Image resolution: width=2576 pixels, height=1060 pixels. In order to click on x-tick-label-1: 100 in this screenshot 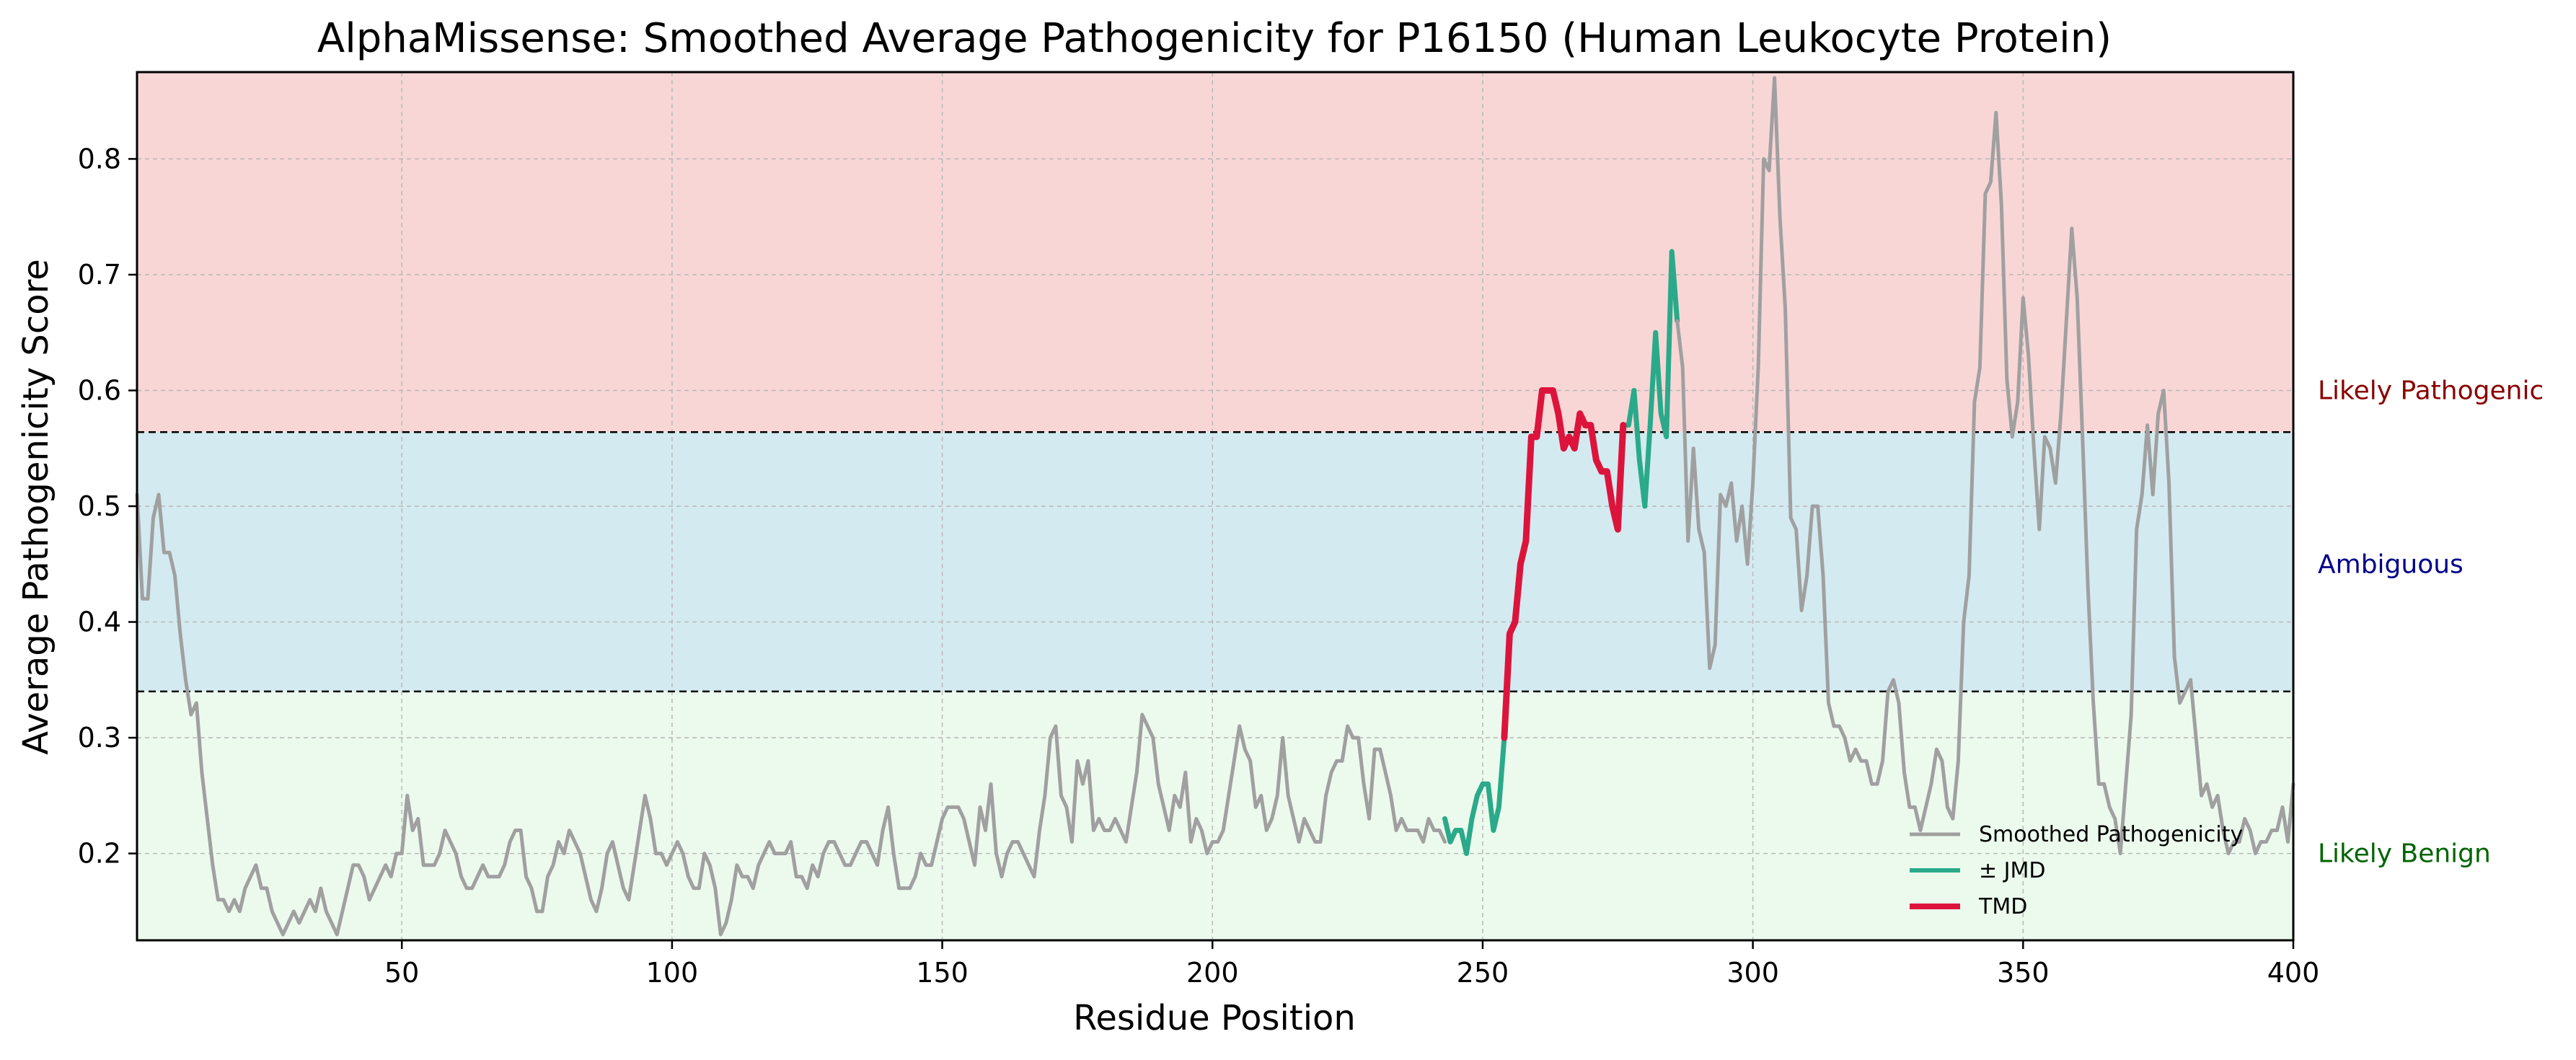, I will do `click(672, 973)`.